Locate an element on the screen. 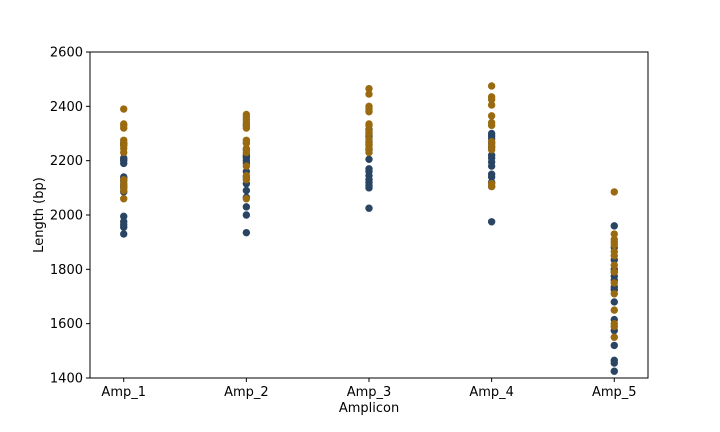 The height and width of the screenshot is (432, 720). x-tick-label: Amp_3 is located at coordinates (369, 392).